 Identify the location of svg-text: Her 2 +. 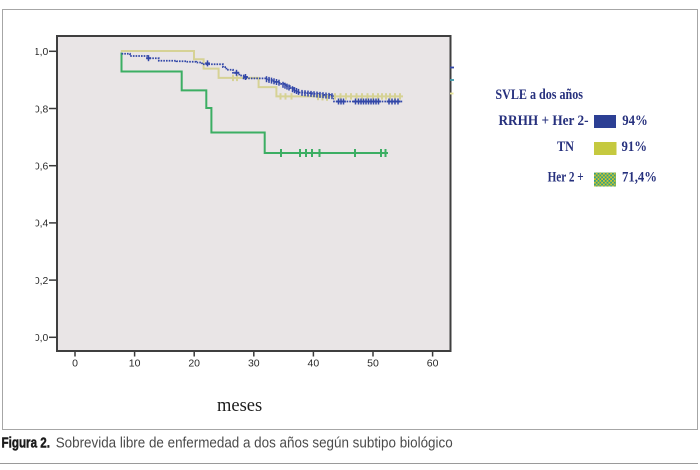
(566, 178).